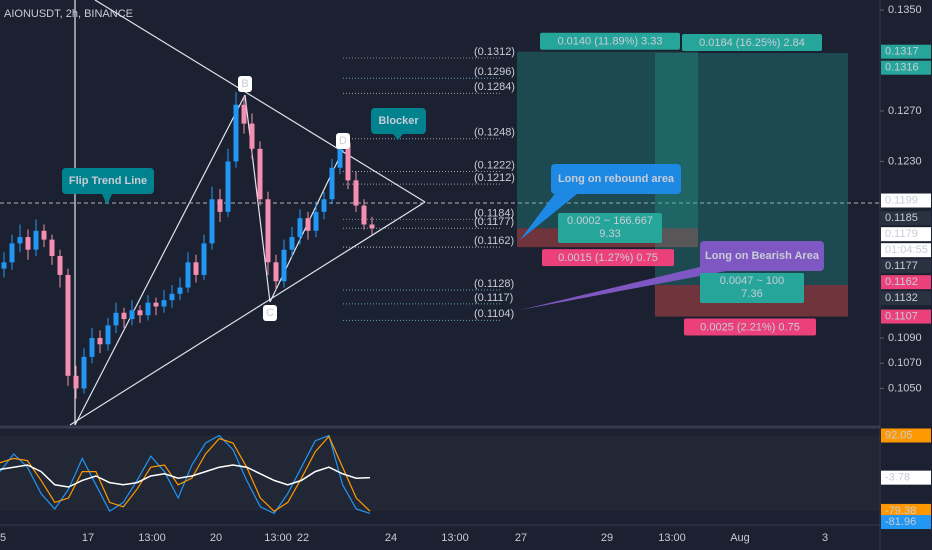 This screenshot has width=932, height=550. Describe the element at coordinates (391, 538) in the screenshot. I see `x-tick-label: 24` at that location.